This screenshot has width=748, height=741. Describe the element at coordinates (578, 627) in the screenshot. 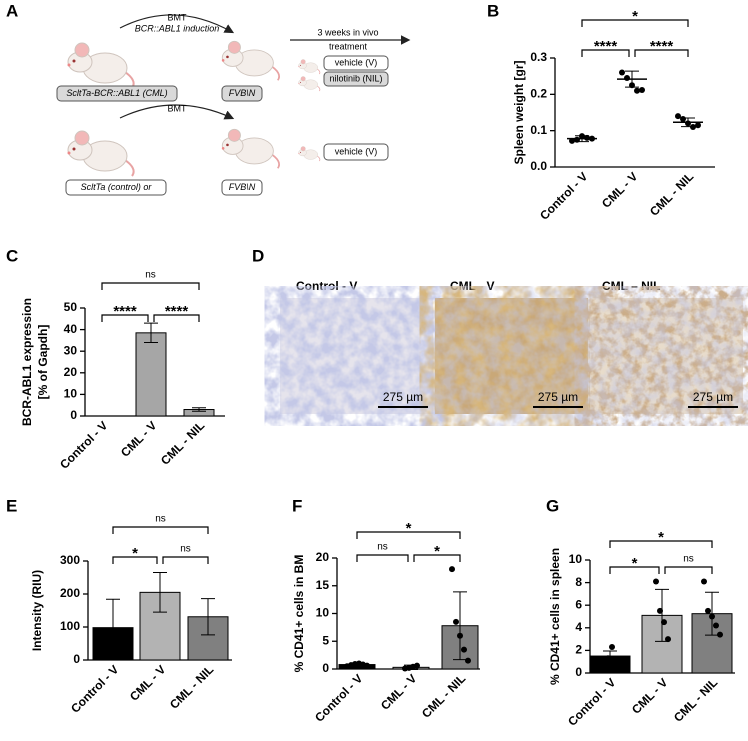

I see `y-tick-label: 4` at that location.